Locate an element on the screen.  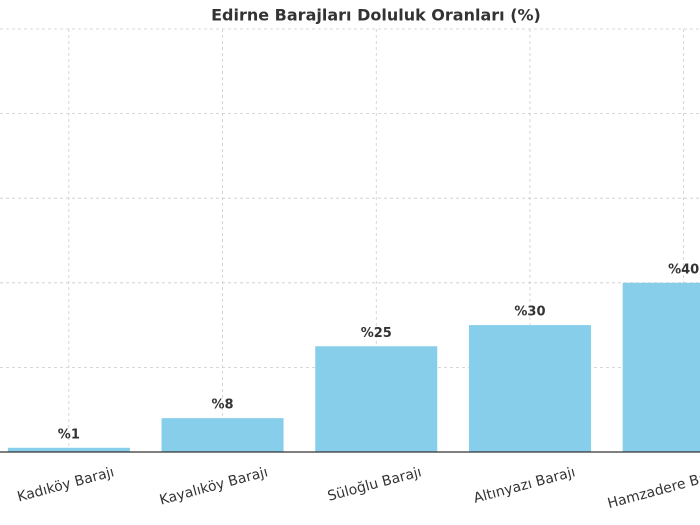
x-tick-label: Kayalıköy Barajı is located at coordinates (214, 486).